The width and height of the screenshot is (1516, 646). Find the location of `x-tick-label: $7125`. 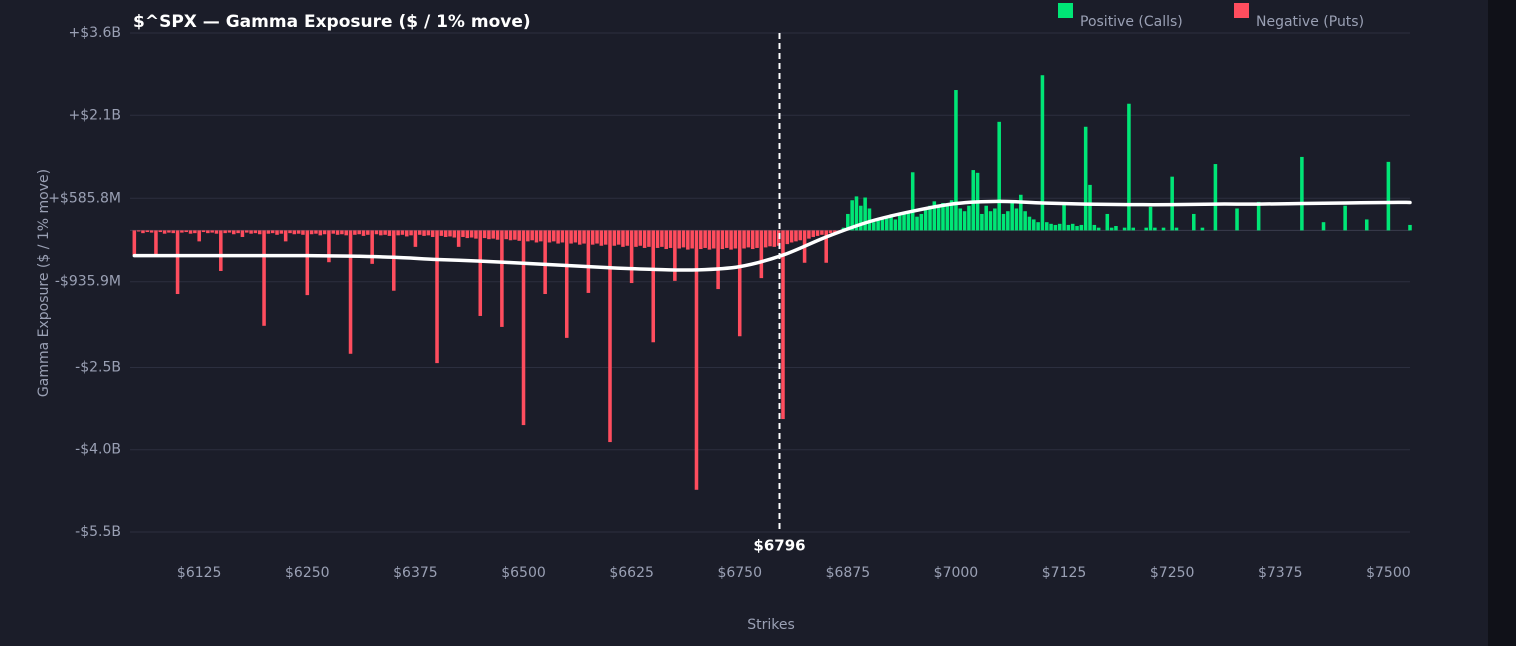

x-tick-label: $7125 is located at coordinates (1064, 573).